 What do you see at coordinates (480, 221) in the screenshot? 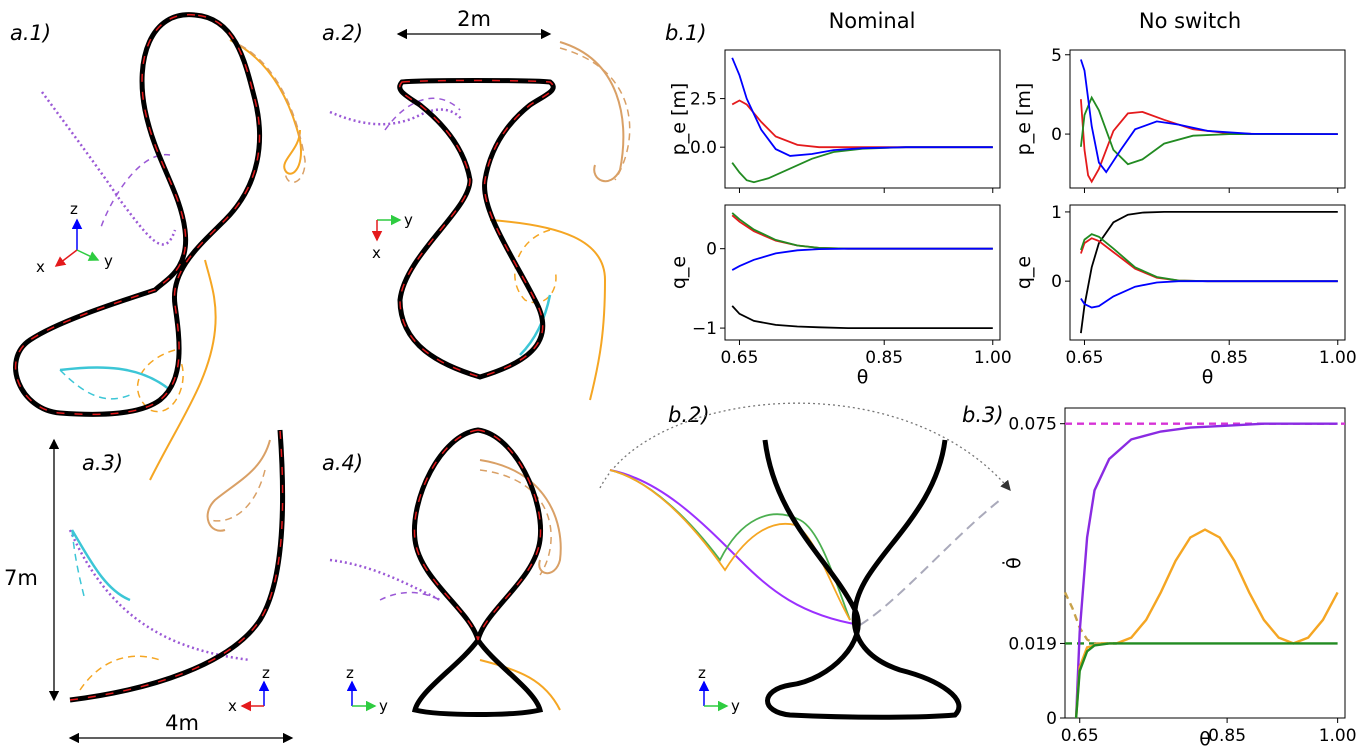
I see `trajectory-a2` at bounding box center [480, 221].